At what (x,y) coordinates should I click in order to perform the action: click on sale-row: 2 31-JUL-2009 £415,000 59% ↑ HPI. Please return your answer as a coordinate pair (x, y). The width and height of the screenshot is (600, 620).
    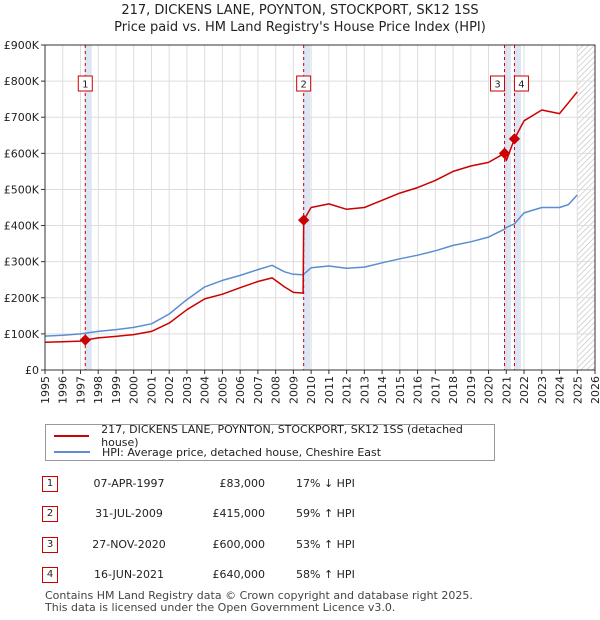
    Looking at the image, I should click on (300, 516).